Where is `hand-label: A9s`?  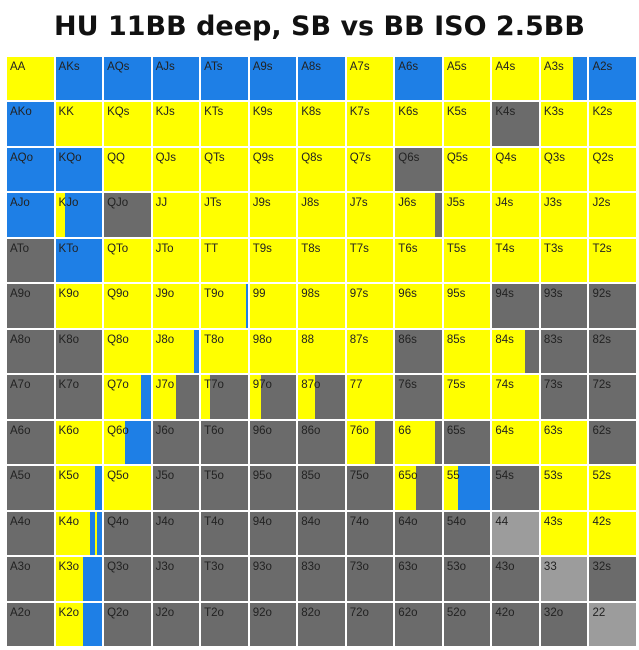 hand-label: A9s is located at coordinates (262, 67).